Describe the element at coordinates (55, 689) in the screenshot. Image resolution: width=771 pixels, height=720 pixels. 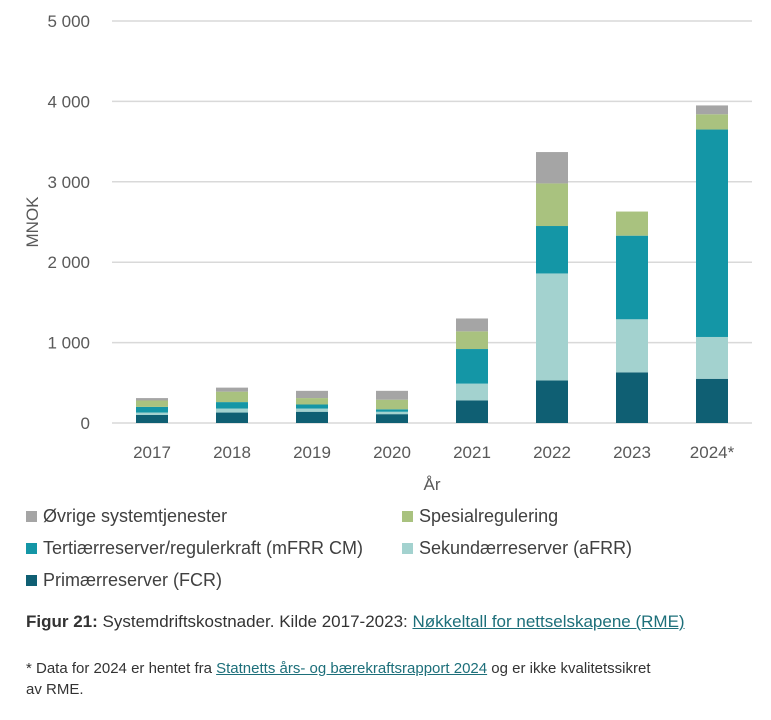
I see `note-line2: av RME.` at that location.